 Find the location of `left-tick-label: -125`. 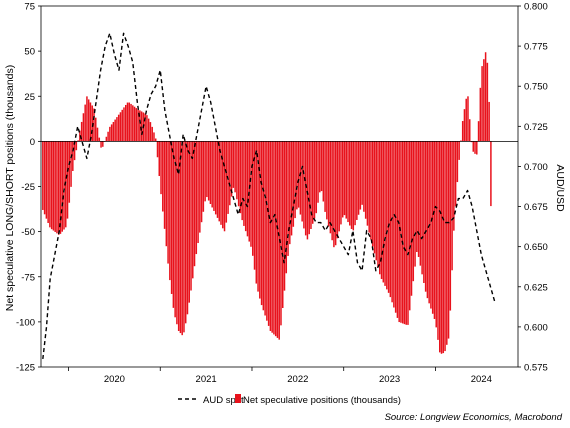

left-tick-label: -125 is located at coordinates (25, 368).